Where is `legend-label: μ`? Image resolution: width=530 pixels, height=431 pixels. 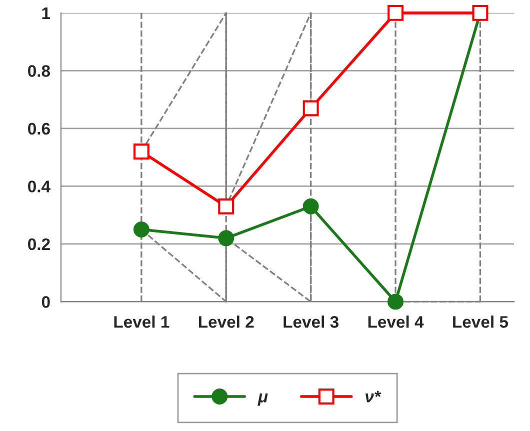
legend-label: μ is located at coordinates (263, 400).